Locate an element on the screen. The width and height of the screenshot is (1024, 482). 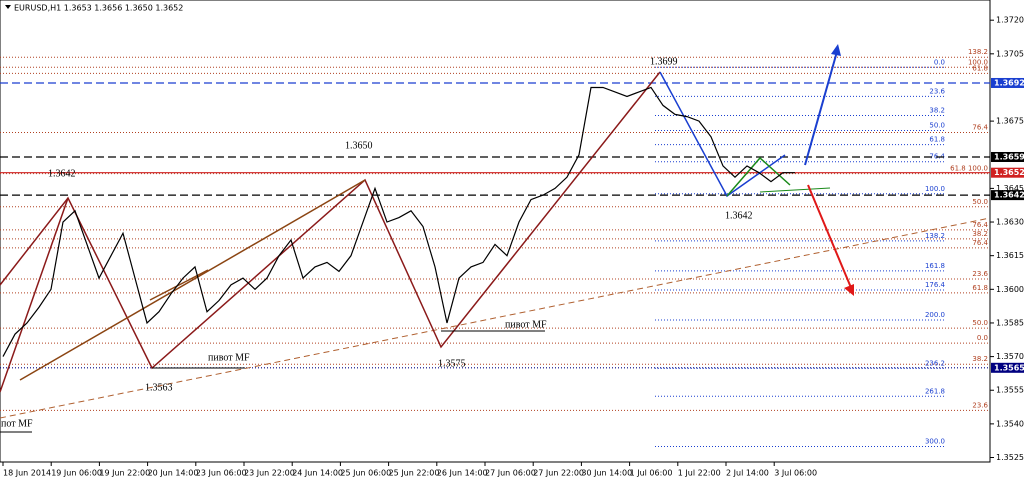
x-tick-label: 27 Jun 22:00 is located at coordinates (558, 473).